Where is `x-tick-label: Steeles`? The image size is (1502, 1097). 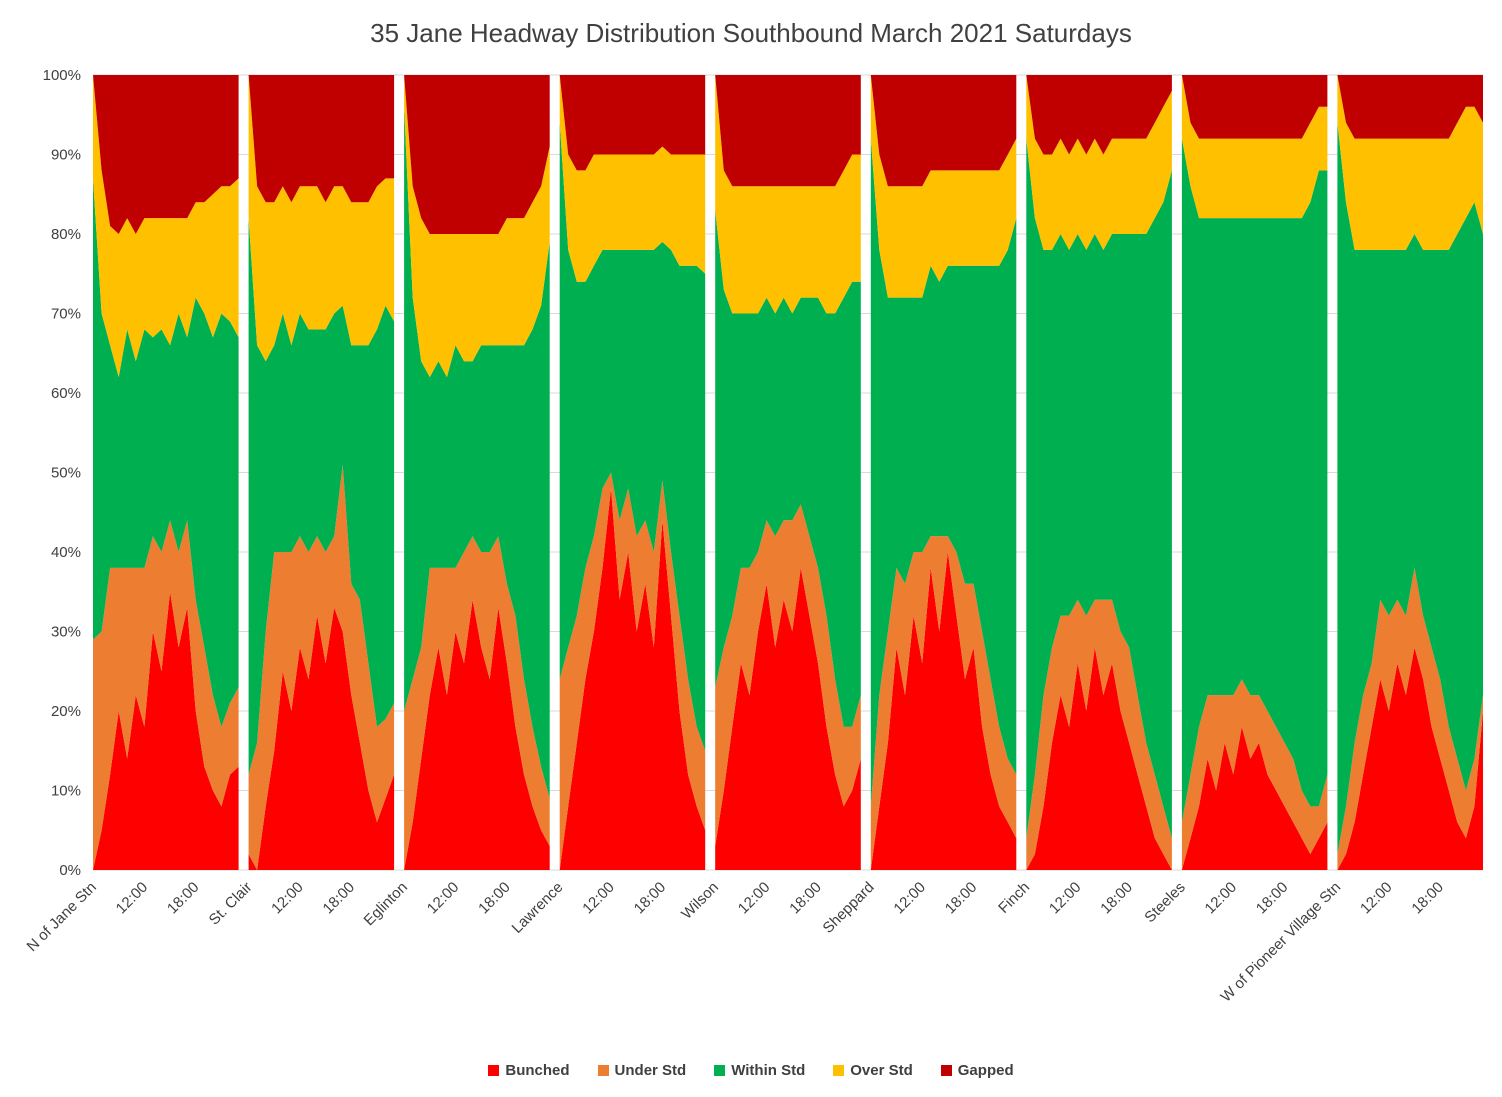
x-tick-label: Steeles is located at coordinates (1164, 902).